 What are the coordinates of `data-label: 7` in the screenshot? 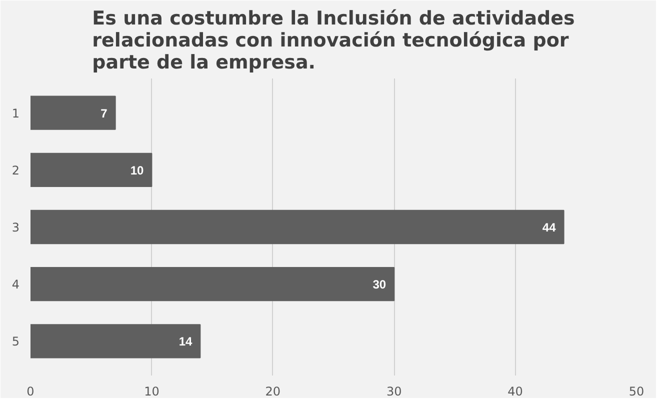 It's located at (104, 113).